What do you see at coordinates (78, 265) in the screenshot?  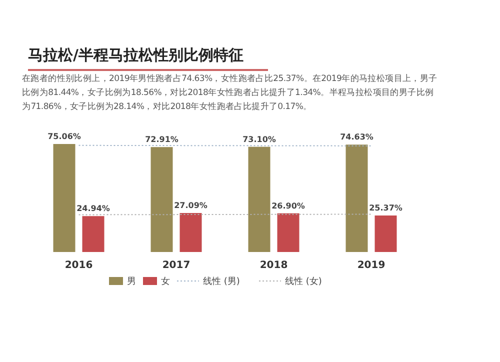 I see `x-tick-label: 2016` at bounding box center [78, 265].